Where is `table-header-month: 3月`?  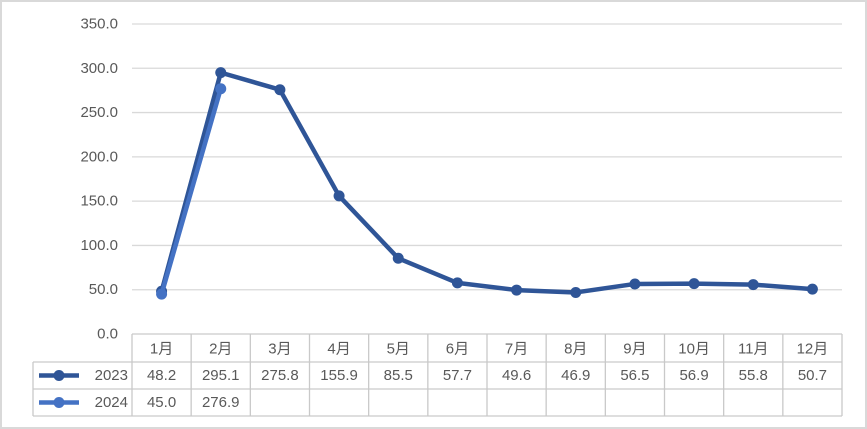
table-header-month: 3月 is located at coordinates (279, 349).